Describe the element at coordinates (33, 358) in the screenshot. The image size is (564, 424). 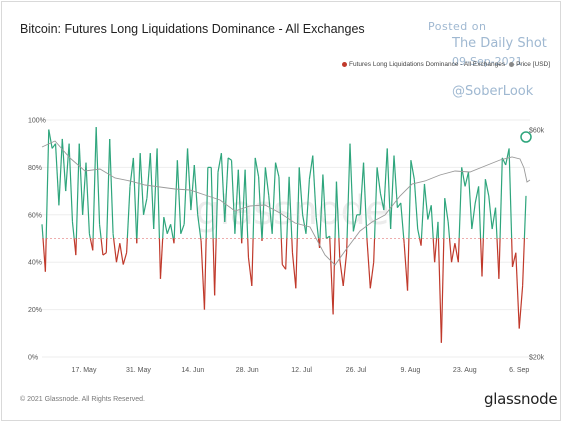
I see `y-tick-label: 0%` at that location.